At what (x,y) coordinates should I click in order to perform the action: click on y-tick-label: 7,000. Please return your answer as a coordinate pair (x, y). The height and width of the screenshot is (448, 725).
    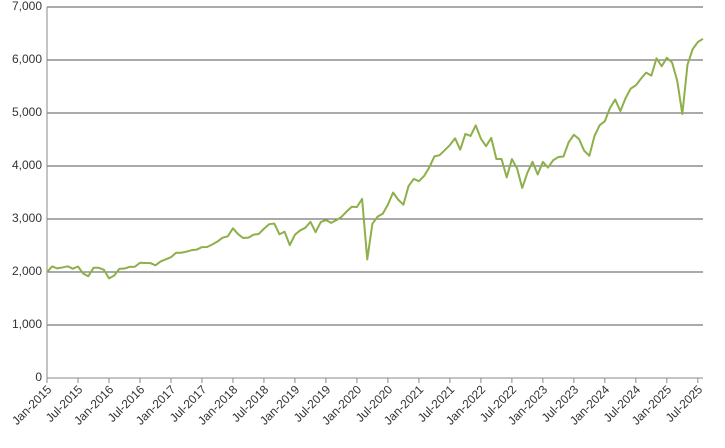
    Looking at the image, I should click on (27, 6).